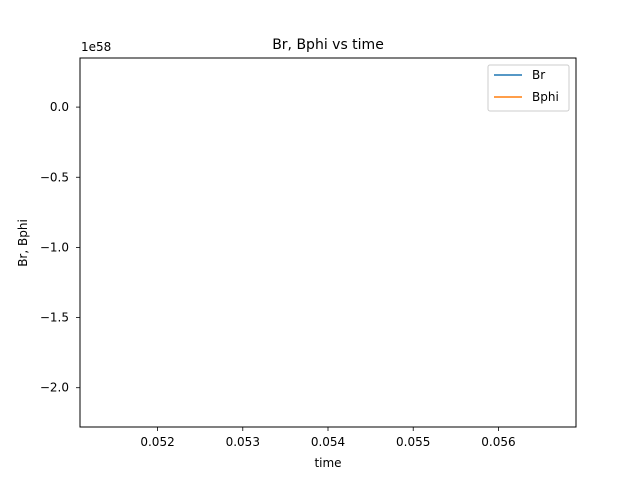  What do you see at coordinates (96, 47) in the screenshot?
I see `y-offset-label: 1e58` at bounding box center [96, 47].